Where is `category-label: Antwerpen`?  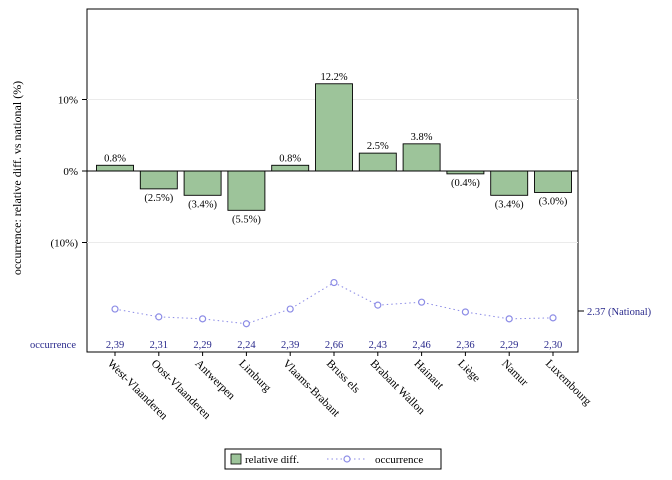 category-label: Antwerpen is located at coordinates (214, 380).